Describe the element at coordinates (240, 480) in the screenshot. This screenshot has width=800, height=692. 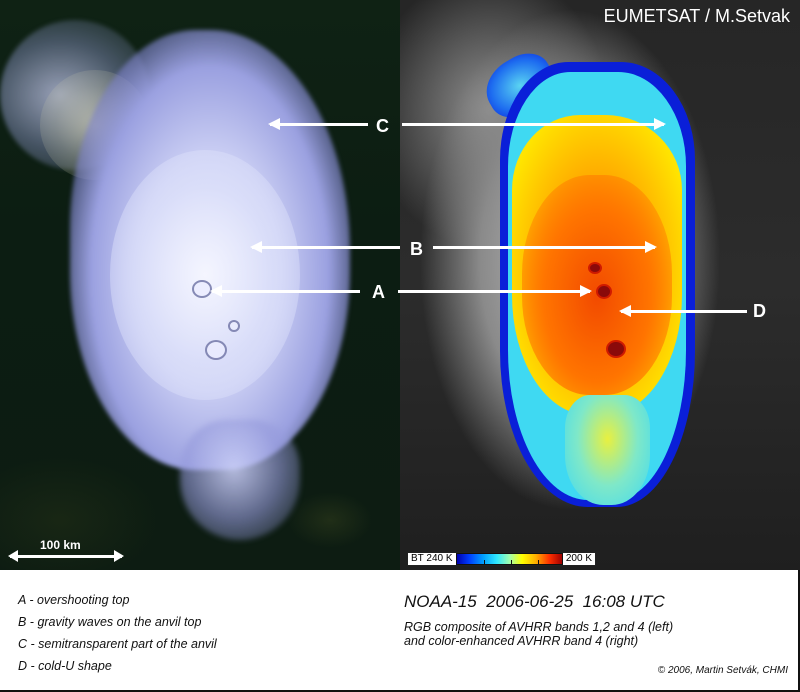
I see `anvil-tail` at that location.